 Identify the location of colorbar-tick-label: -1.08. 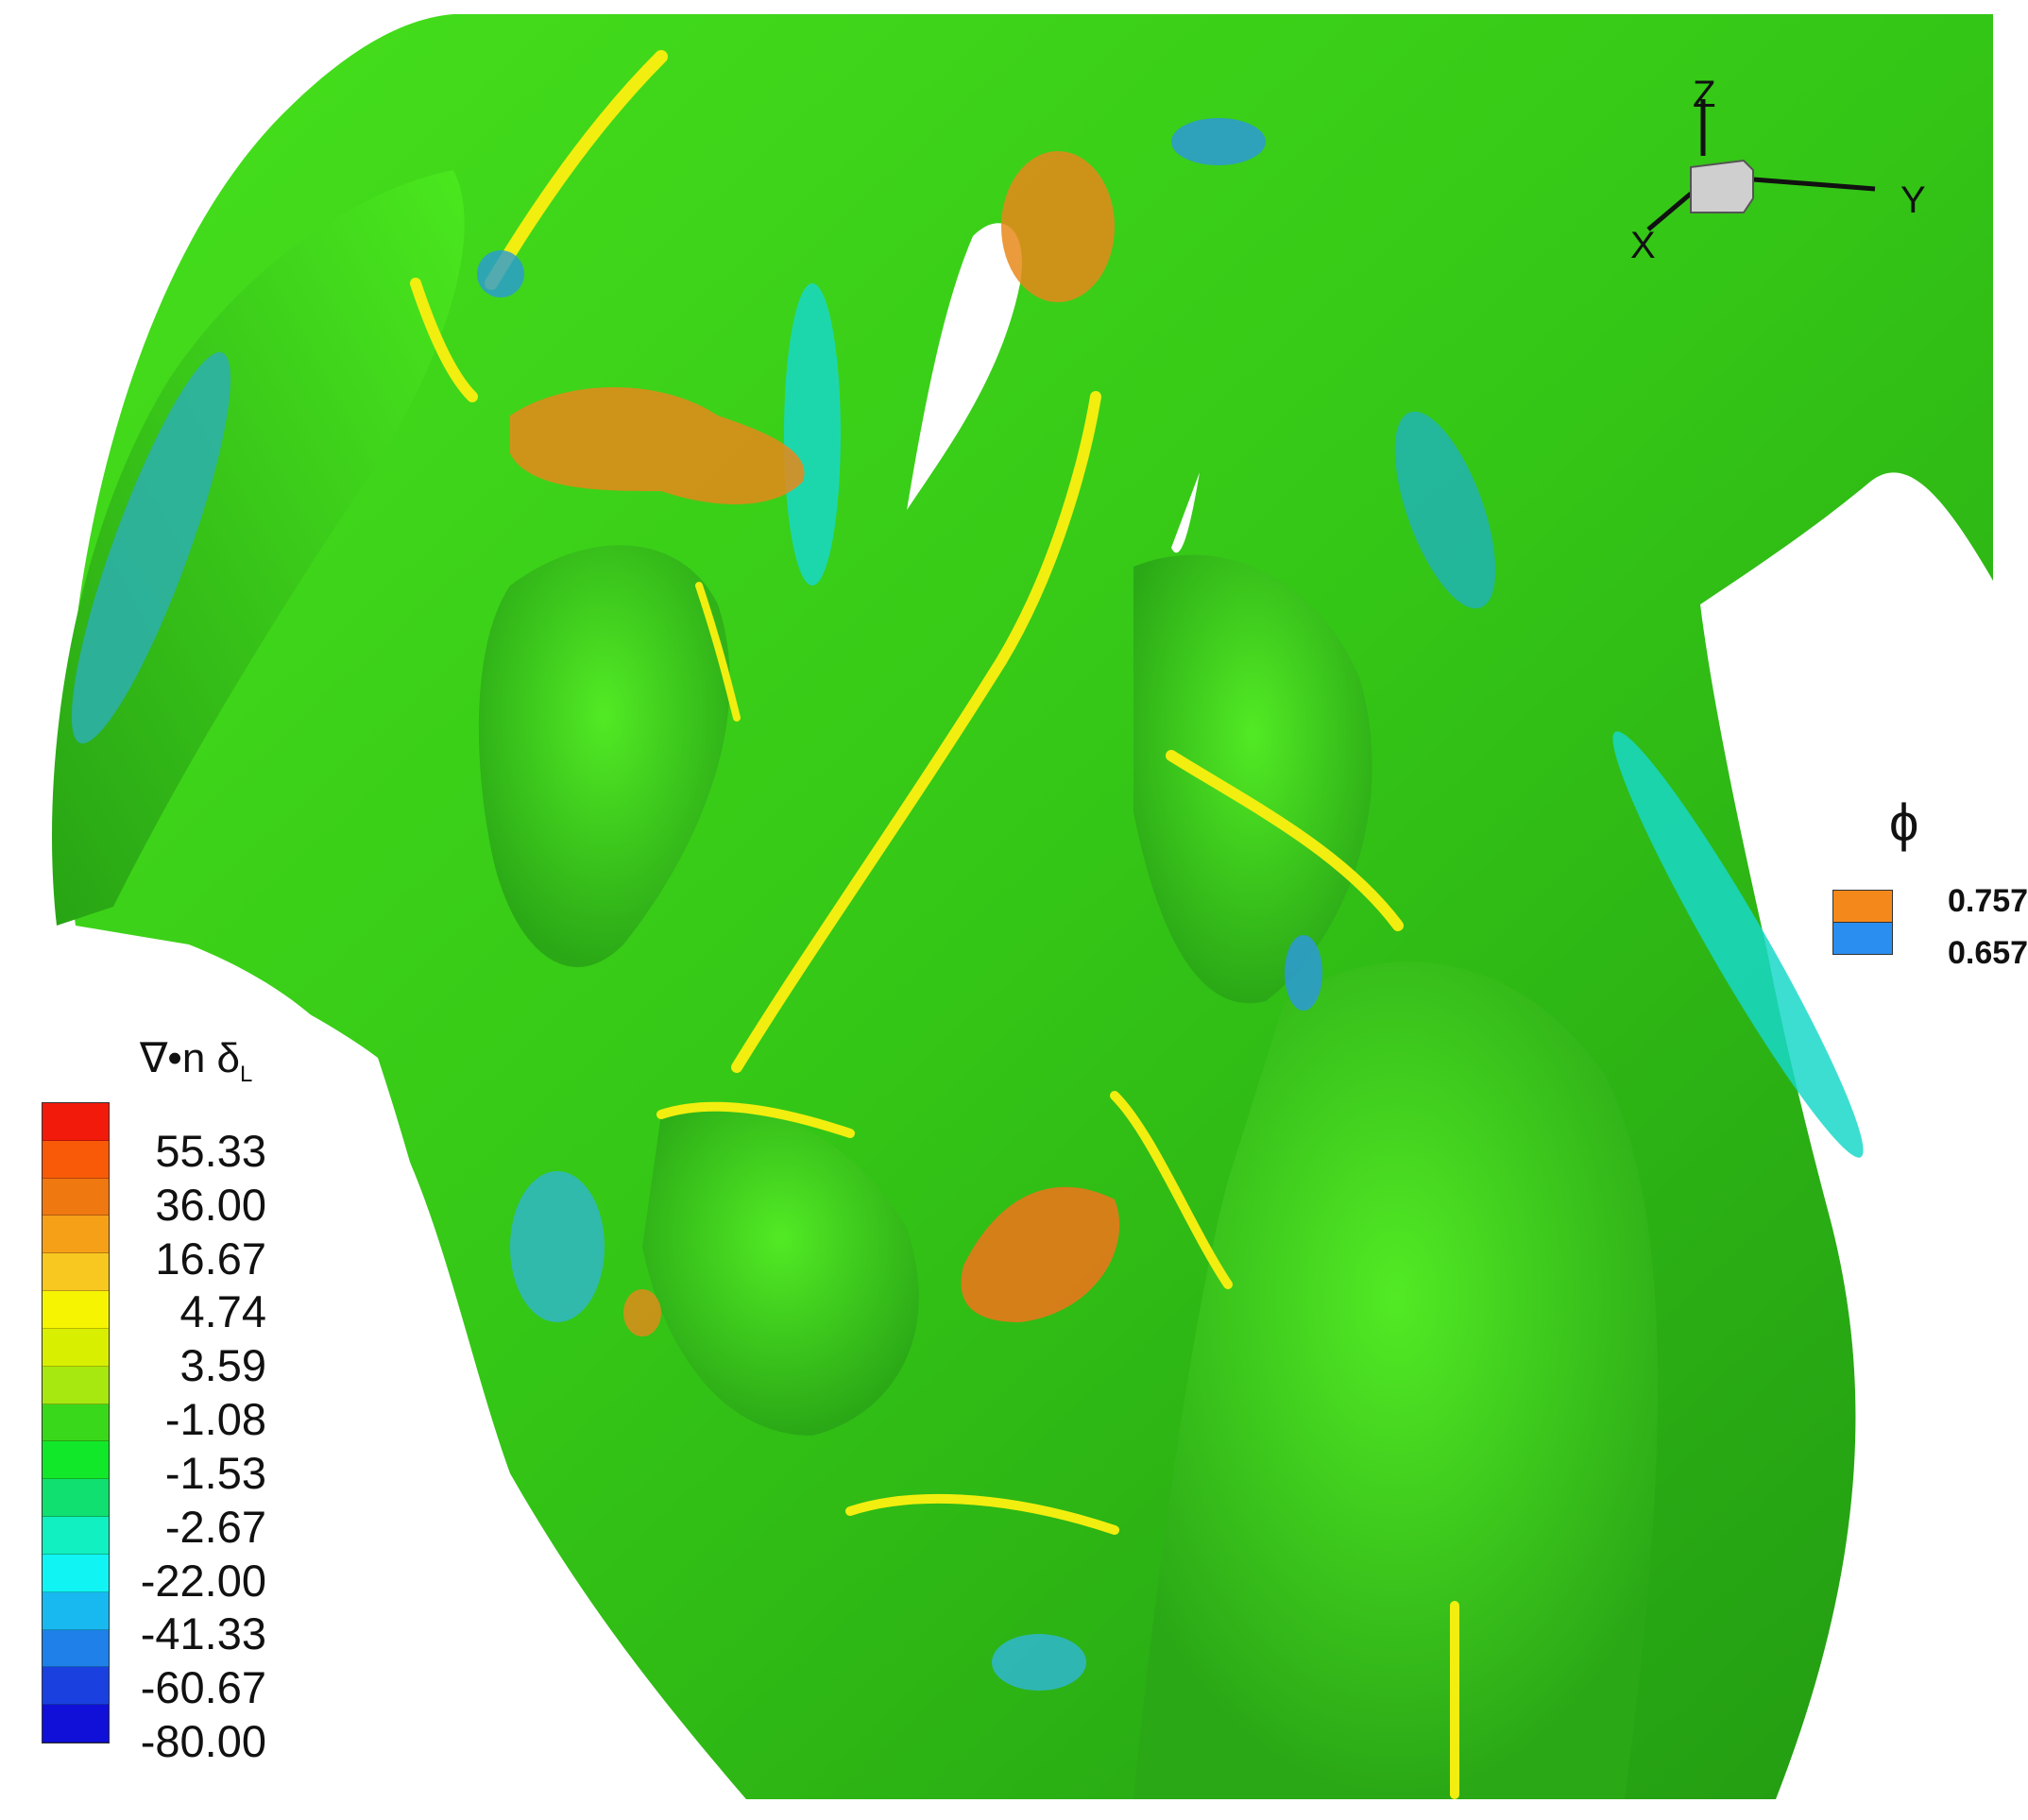
(215, 1419).